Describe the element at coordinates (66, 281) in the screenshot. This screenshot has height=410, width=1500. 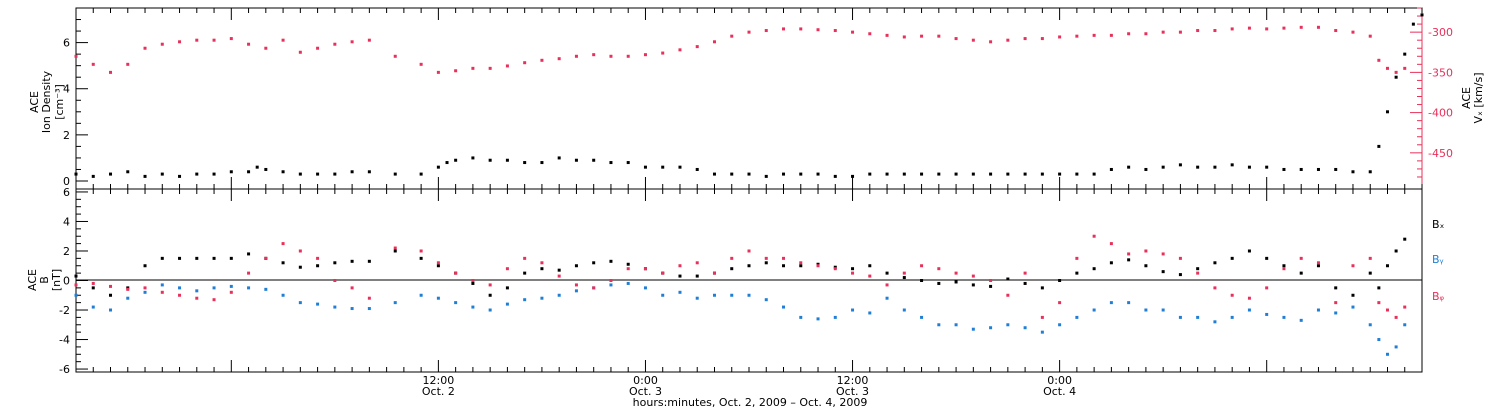
I see `b-tick-label: 0` at that location.